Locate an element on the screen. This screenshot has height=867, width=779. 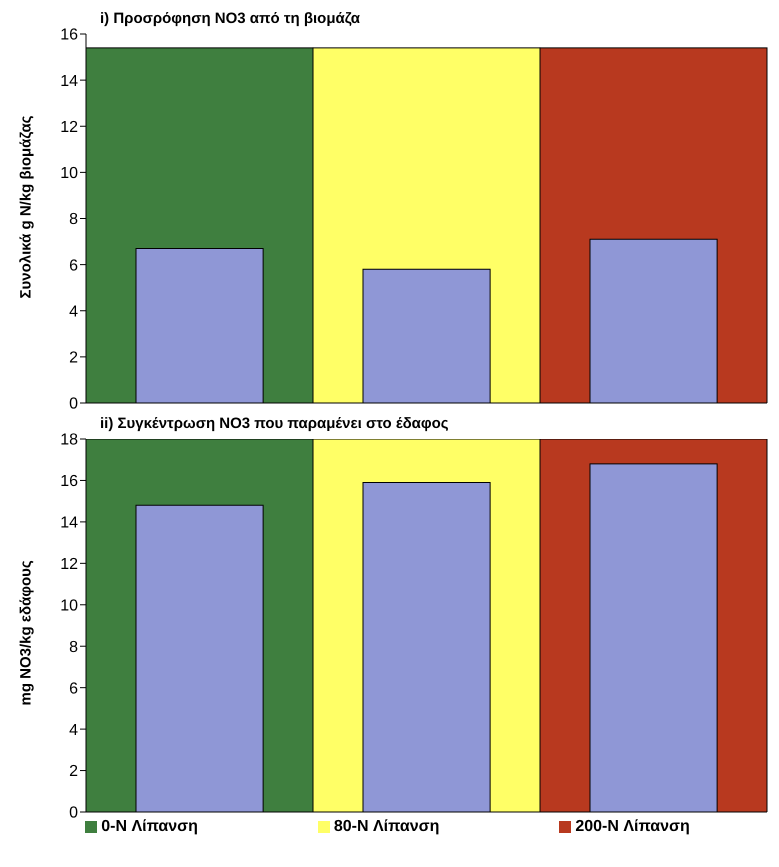
legend-label: 0-N Λίπανση is located at coordinates (149, 826).